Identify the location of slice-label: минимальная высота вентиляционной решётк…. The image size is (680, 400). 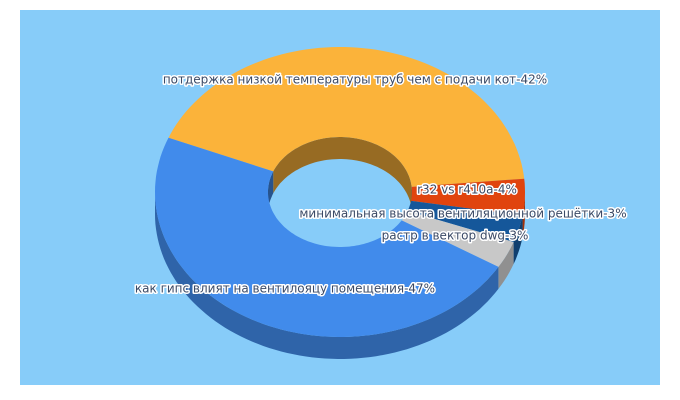
(462, 214).